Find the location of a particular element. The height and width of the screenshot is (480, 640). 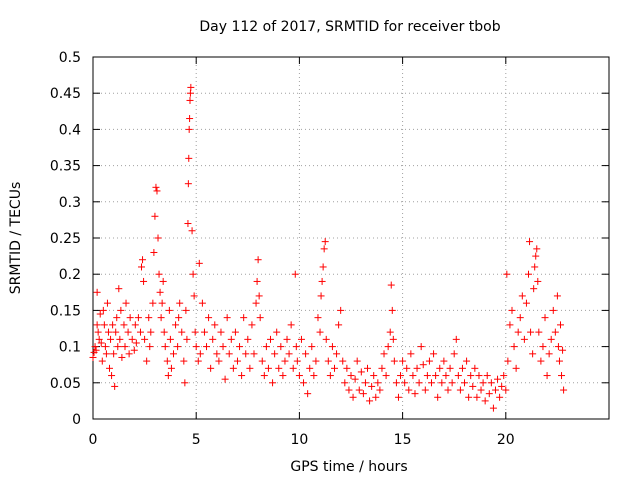

x-tick-labels: 0 5 10 15 20 is located at coordinates (302, 440).